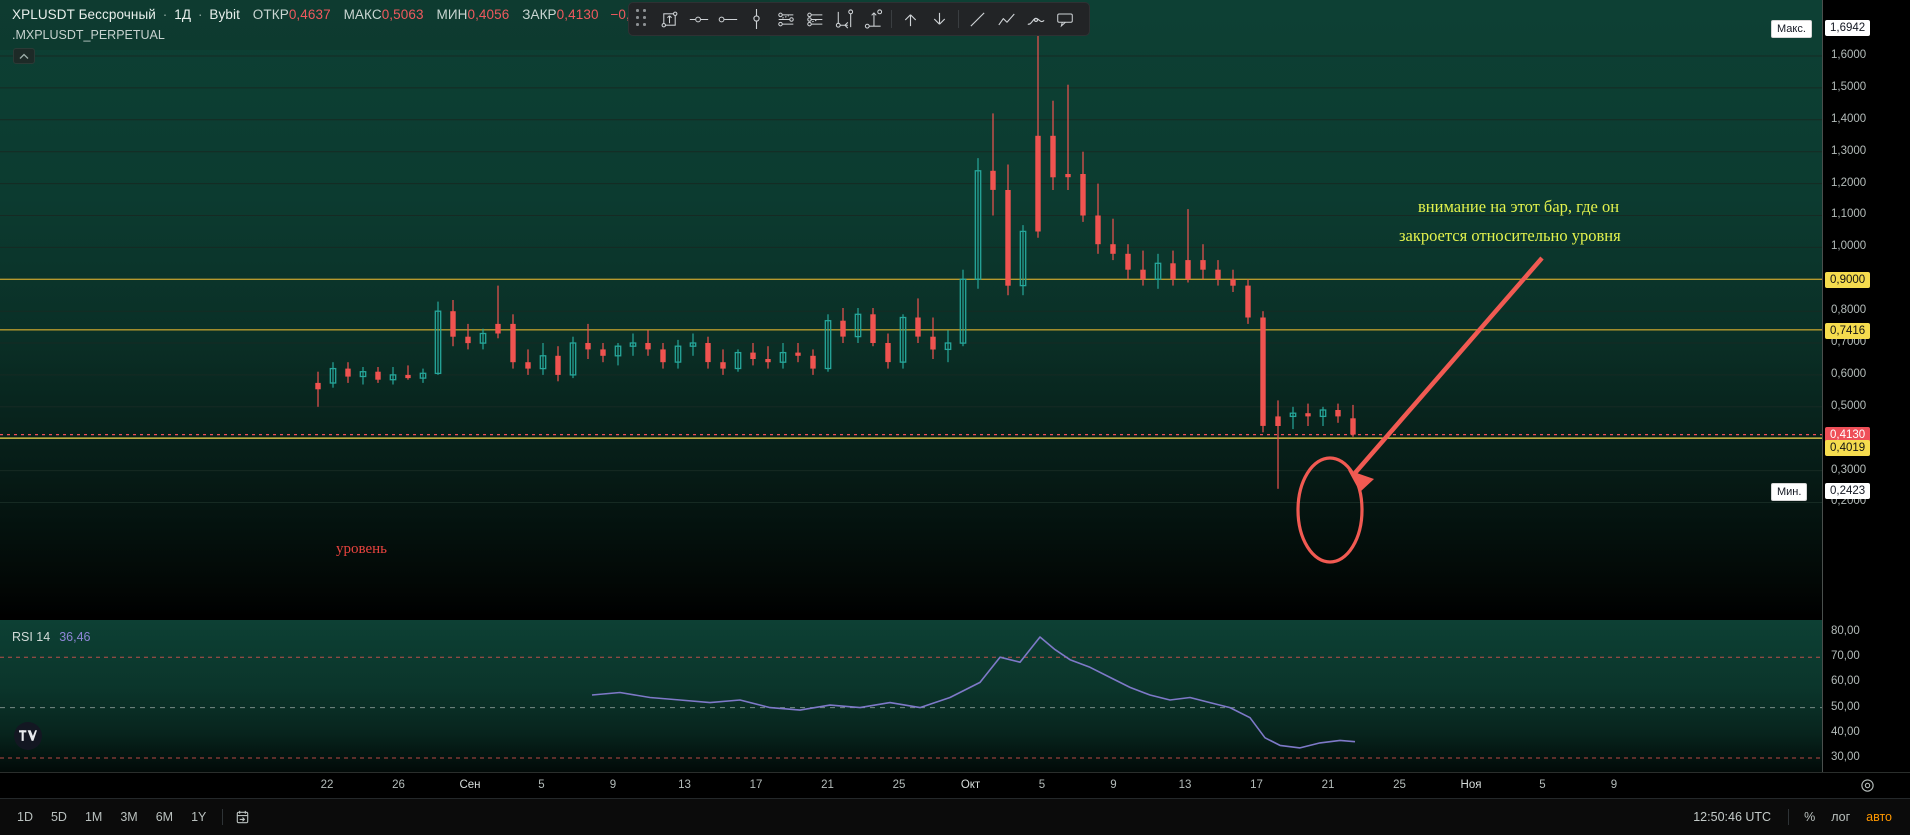 The image size is (1910, 835). Describe the element at coordinates (1849, 246) in the screenshot. I see `price-tick: 1,0000` at that location.